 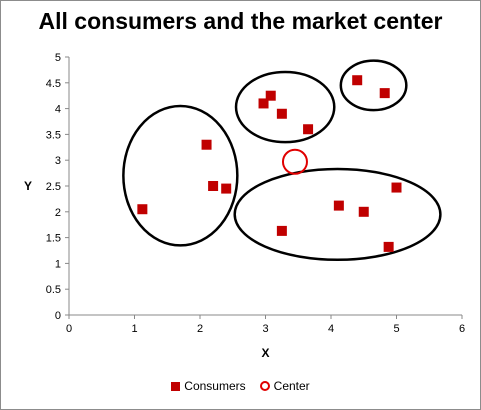 What do you see at coordinates (53, 290) in the screenshot?
I see `y-tick-label: 0.5` at bounding box center [53, 290].